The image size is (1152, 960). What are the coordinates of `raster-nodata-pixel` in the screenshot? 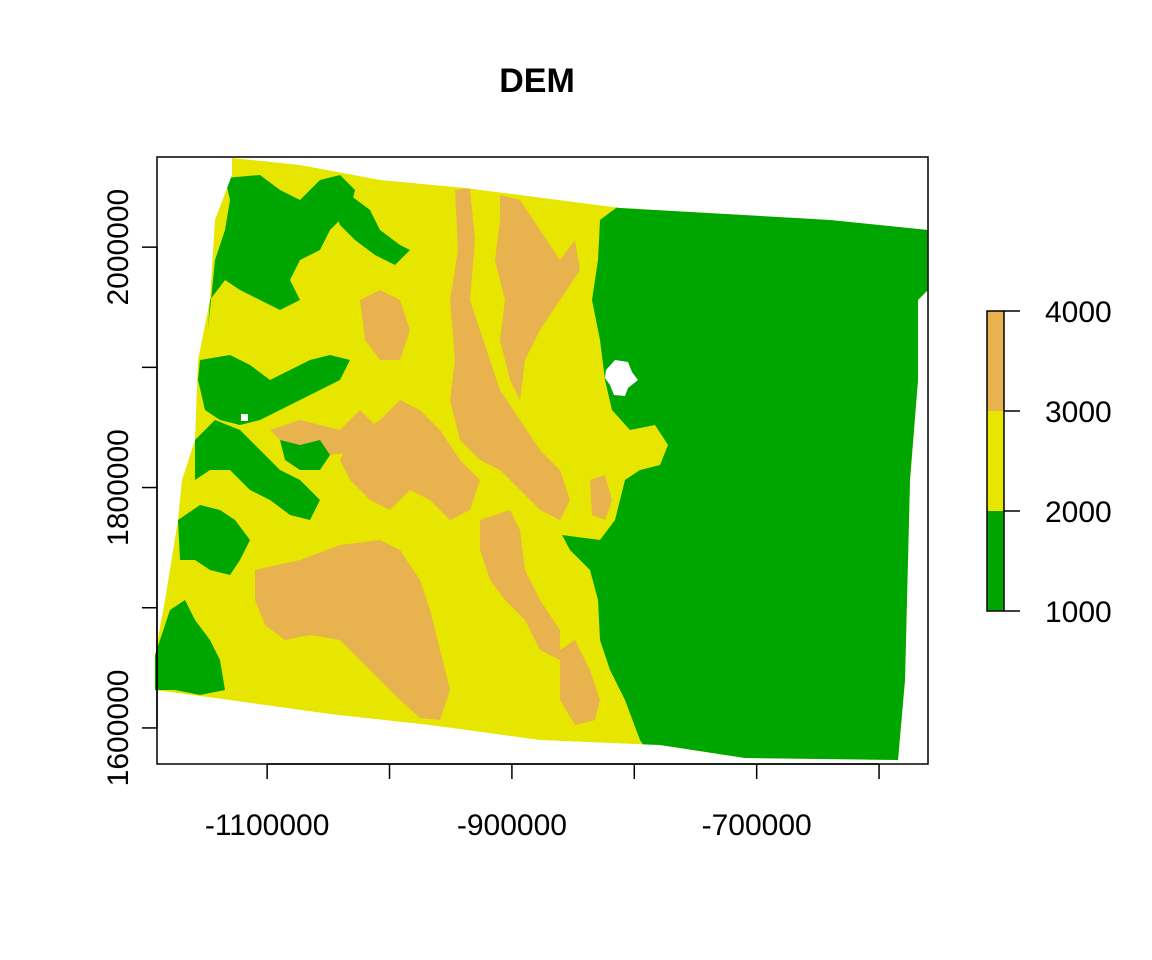 It's located at (244, 417).